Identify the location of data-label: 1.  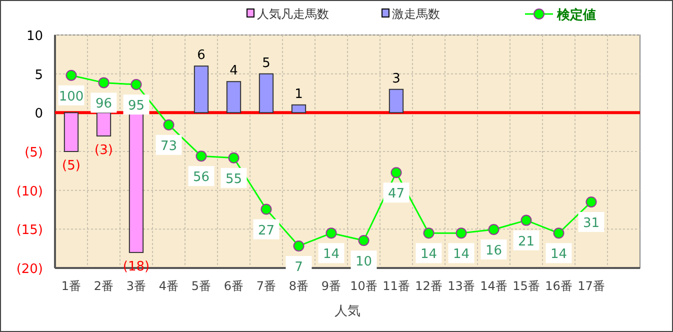
(298, 94).